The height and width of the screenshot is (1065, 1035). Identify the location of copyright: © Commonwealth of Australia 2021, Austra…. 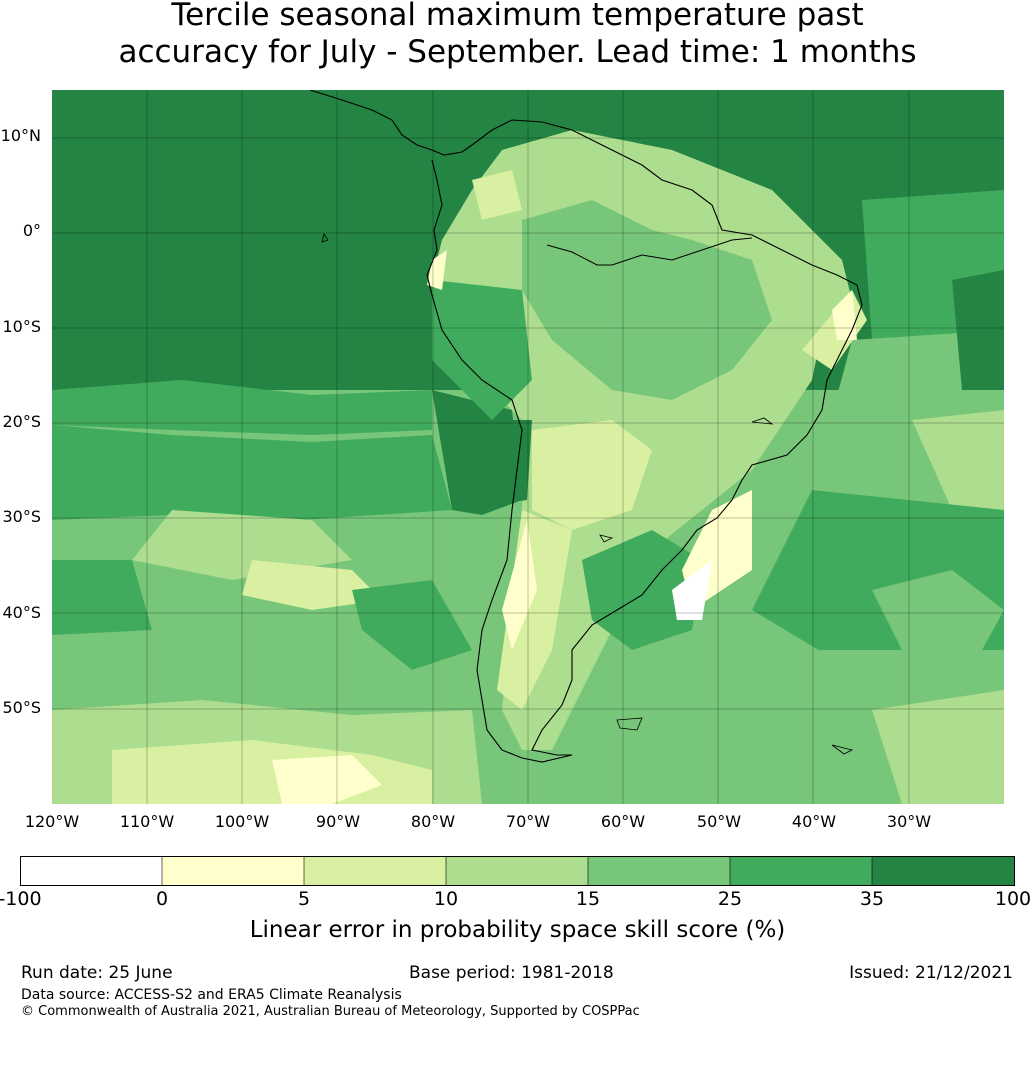
(330, 1011).